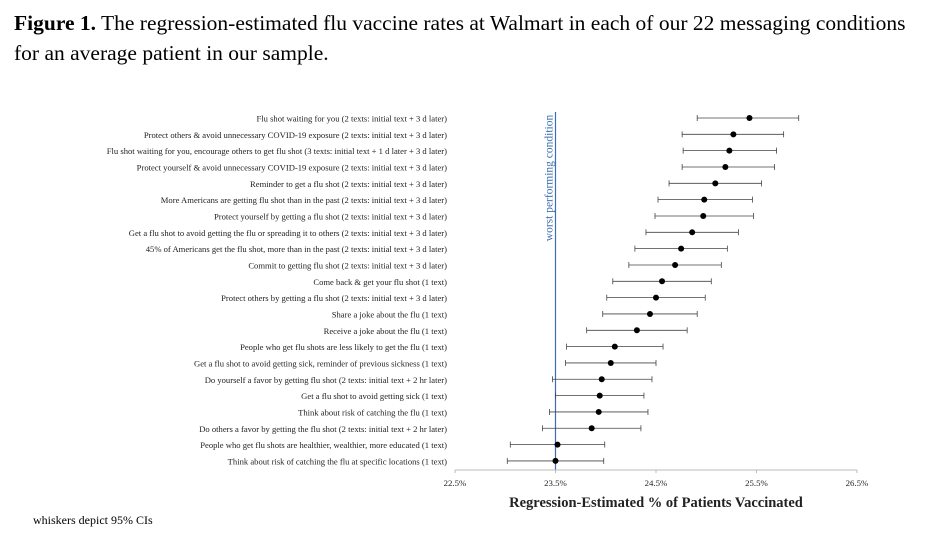 The height and width of the screenshot is (544, 925). I want to click on whisker-note: whiskers depict 95% CIs, so click(93, 520).